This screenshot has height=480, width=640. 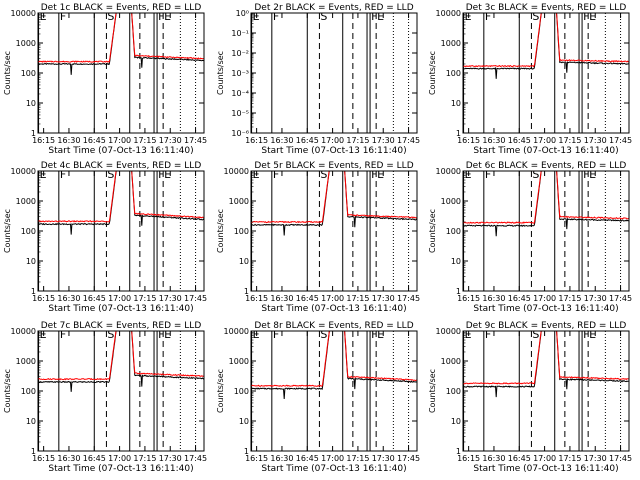 What do you see at coordinates (333, 8) in the screenshot?
I see `panel-title: Det 2r BLACK = Events, RED = LLD` at bounding box center [333, 8].